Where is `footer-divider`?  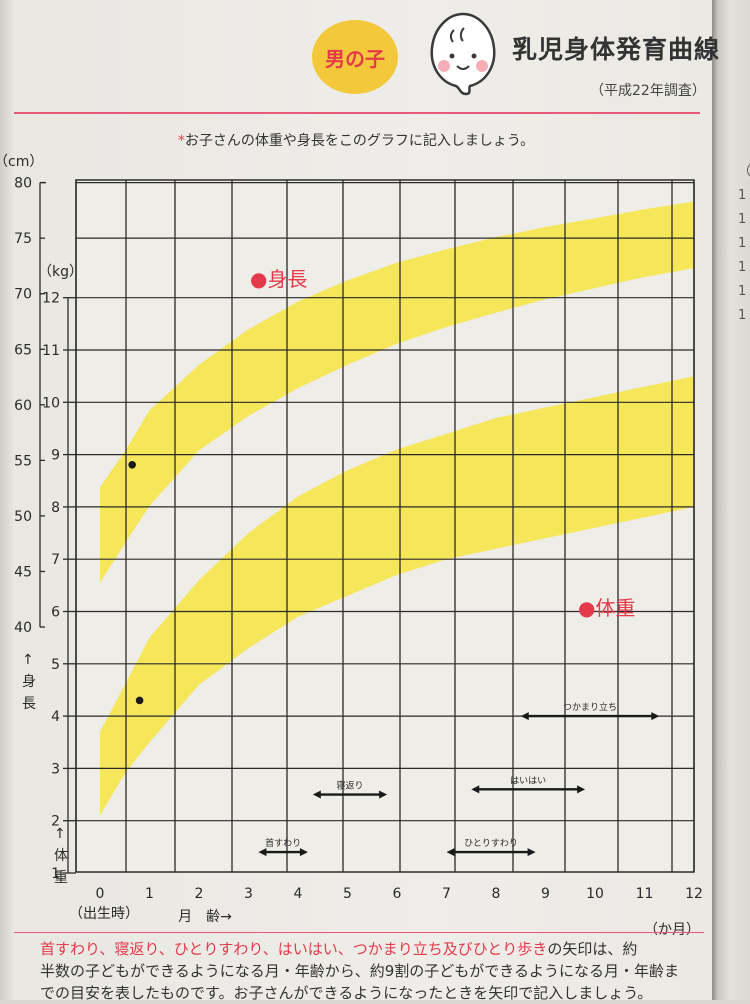 footer-divider is located at coordinates (359, 932).